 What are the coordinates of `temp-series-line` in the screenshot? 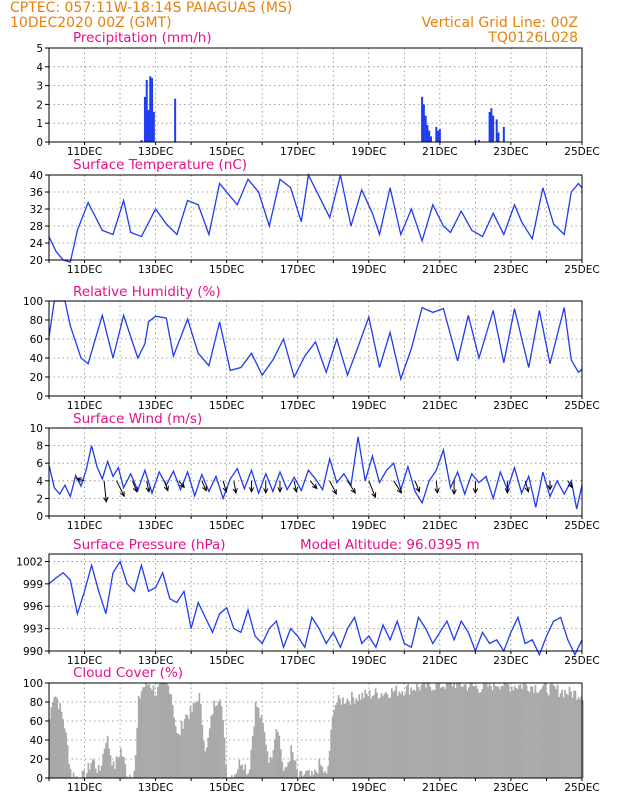 It's located at (315, 217).